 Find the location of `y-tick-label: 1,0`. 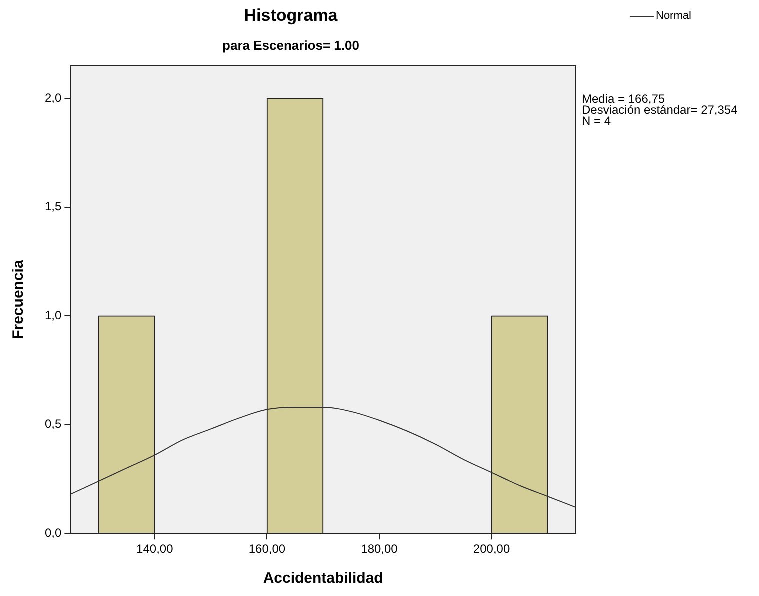

y-tick-label: 1,0 is located at coordinates (53, 315).